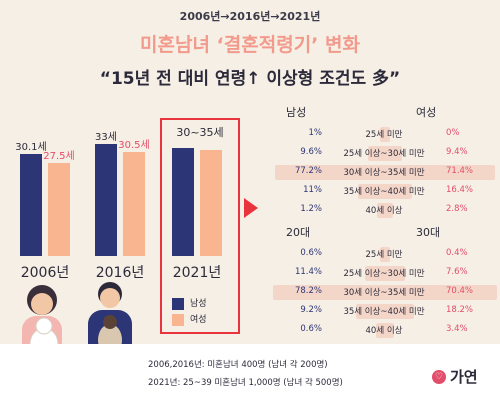  Describe the element at coordinates (31, 147) in the screenshot. I see `bar-label-male-0: 30.1세` at that location.